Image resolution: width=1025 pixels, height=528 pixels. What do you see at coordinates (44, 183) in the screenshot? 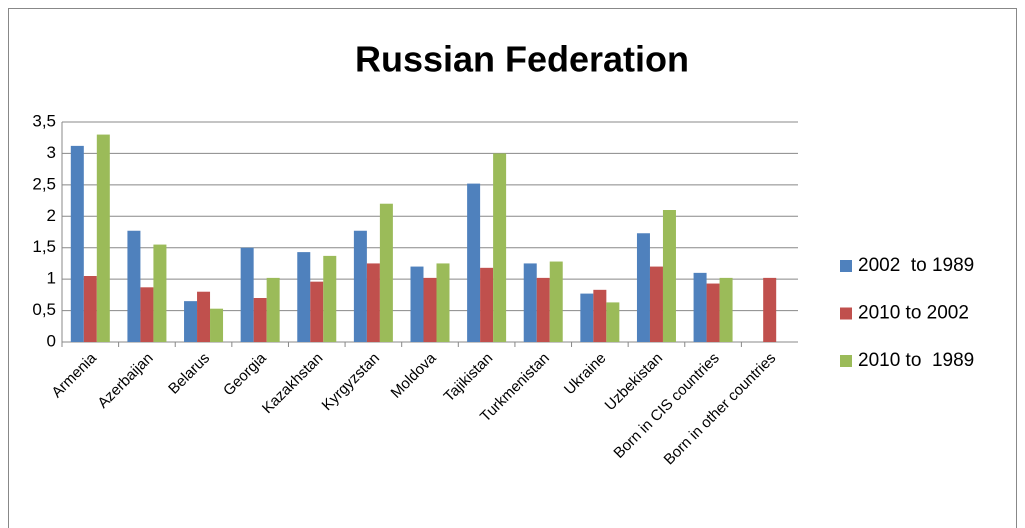
I see `y-tick-label: 2,5` at bounding box center [44, 183].